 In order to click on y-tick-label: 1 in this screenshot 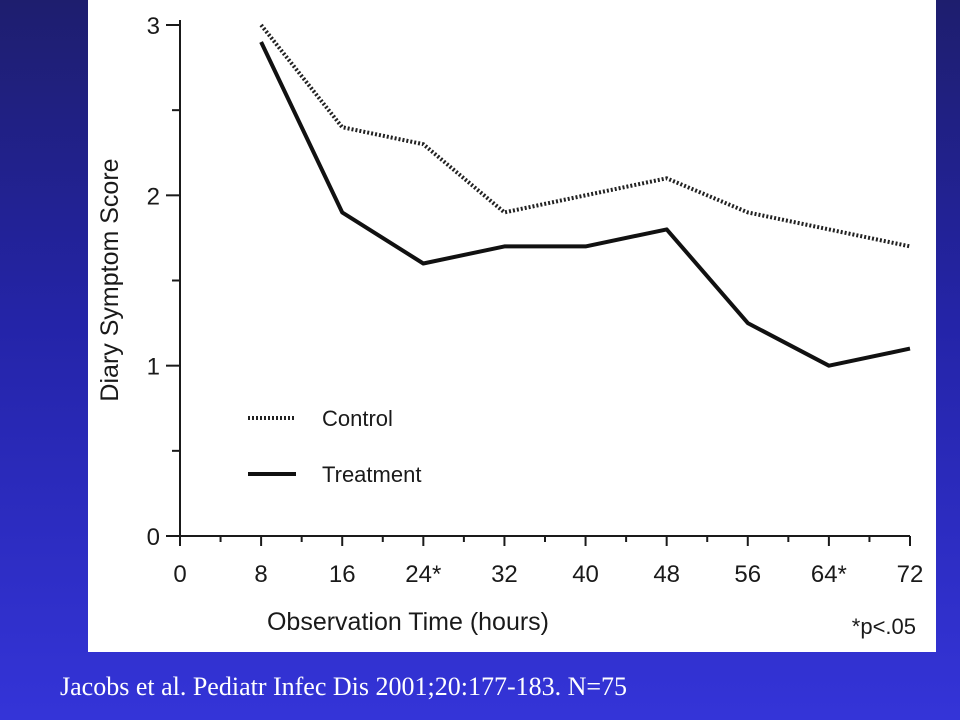, I will do `click(153, 367)`.